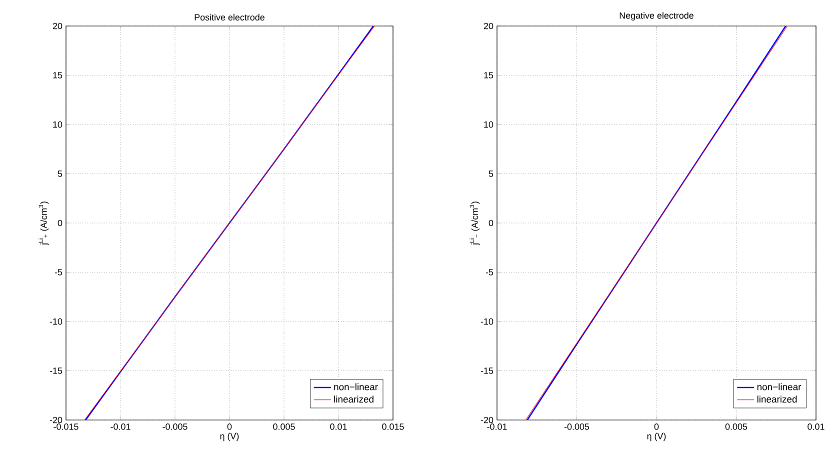 The image size is (829, 469). What do you see at coordinates (657, 16) in the screenshot?
I see `chart-title: Negative electrode` at bounding box center [657, 16].